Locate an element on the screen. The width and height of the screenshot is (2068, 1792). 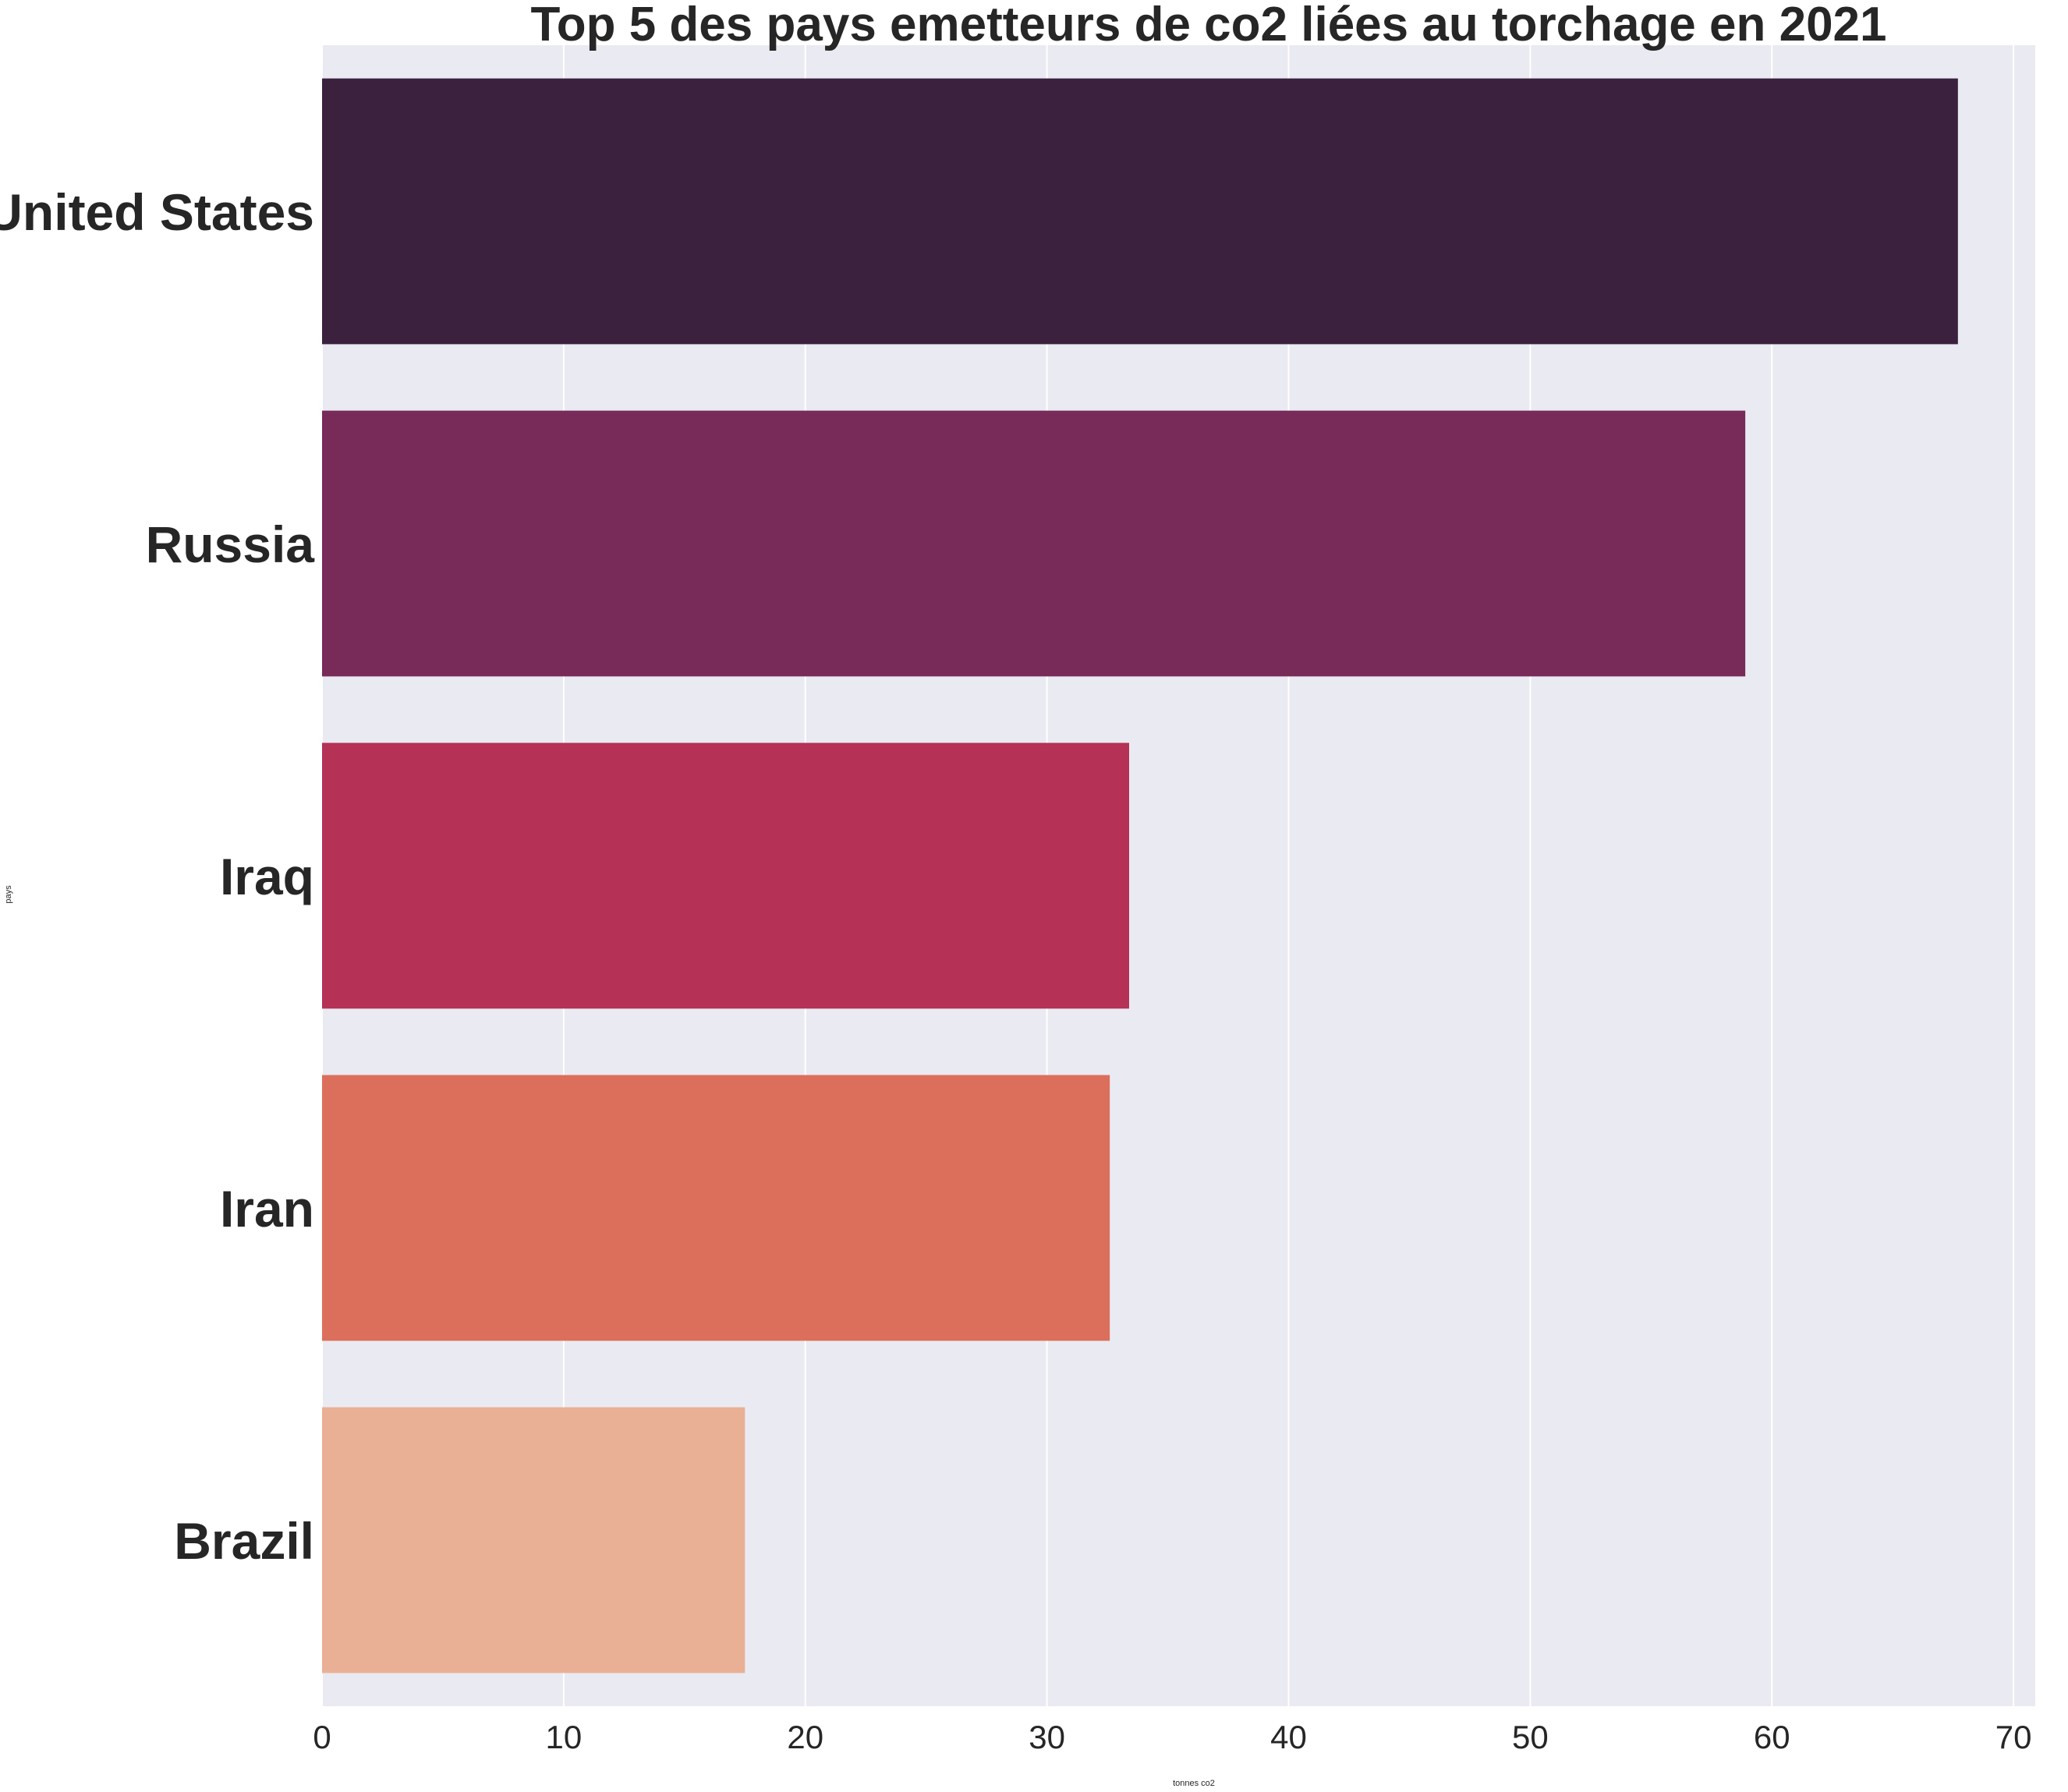
y-tick-labels: United States Russia Iraq Iran Brazil is located at coordinates (157, 877).